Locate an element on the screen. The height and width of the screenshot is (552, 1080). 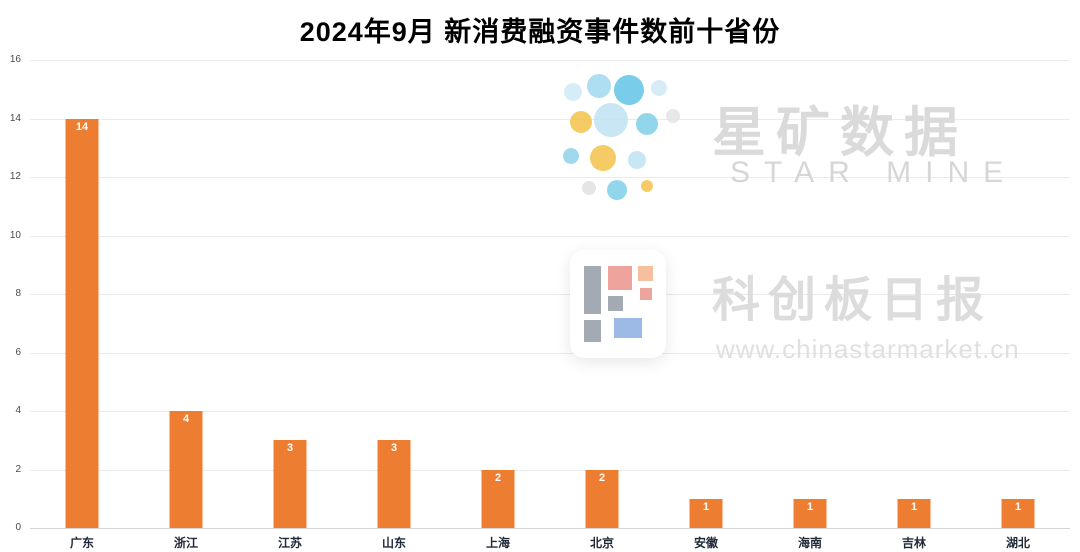
y-tick-label: 6 is located at coordinates (18, 352).